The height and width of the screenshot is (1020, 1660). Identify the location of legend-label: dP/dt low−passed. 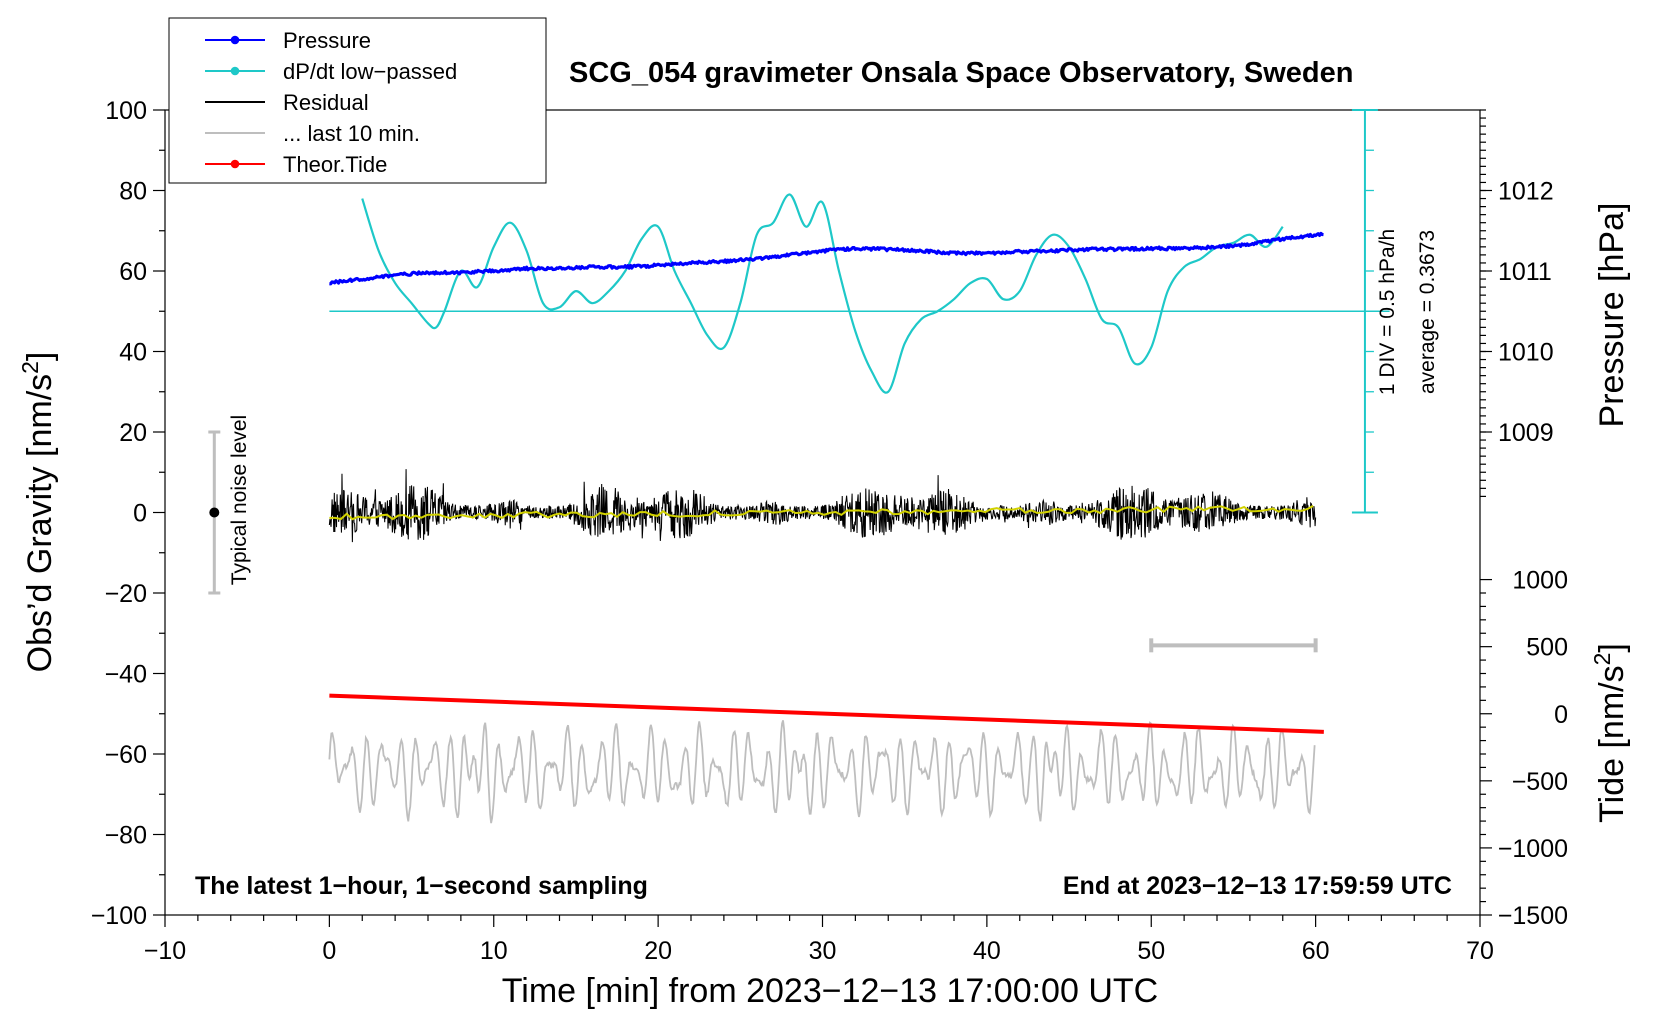
(370, 71).